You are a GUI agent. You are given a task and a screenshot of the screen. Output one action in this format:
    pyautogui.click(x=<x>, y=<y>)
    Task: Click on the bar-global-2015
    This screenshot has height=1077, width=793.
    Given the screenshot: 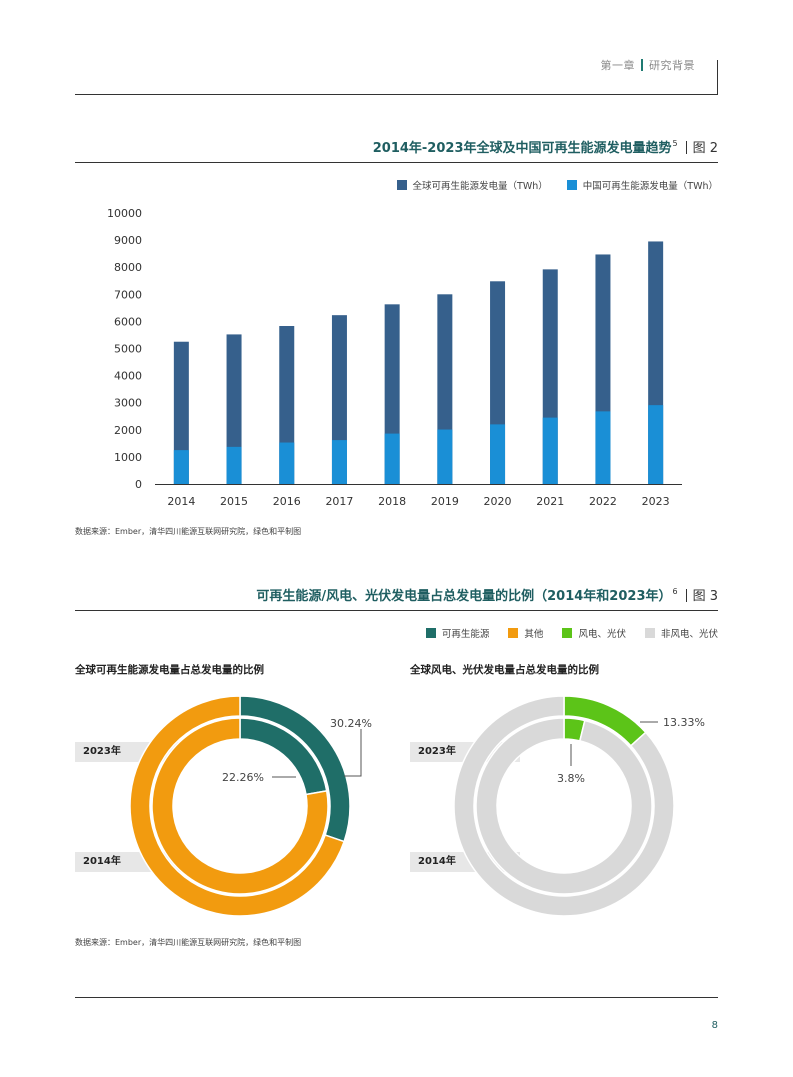 What is the action you would take?
    pyautogui.click(x=234, y=409)
    